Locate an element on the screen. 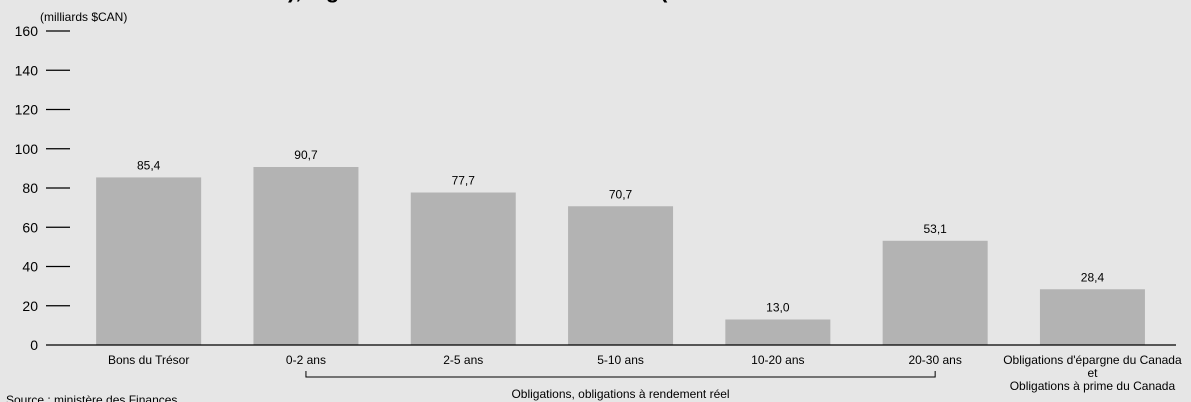 The width and height of the screenshot is (1191, 402). y-tick: 0 is located at coordinates (50, 345).